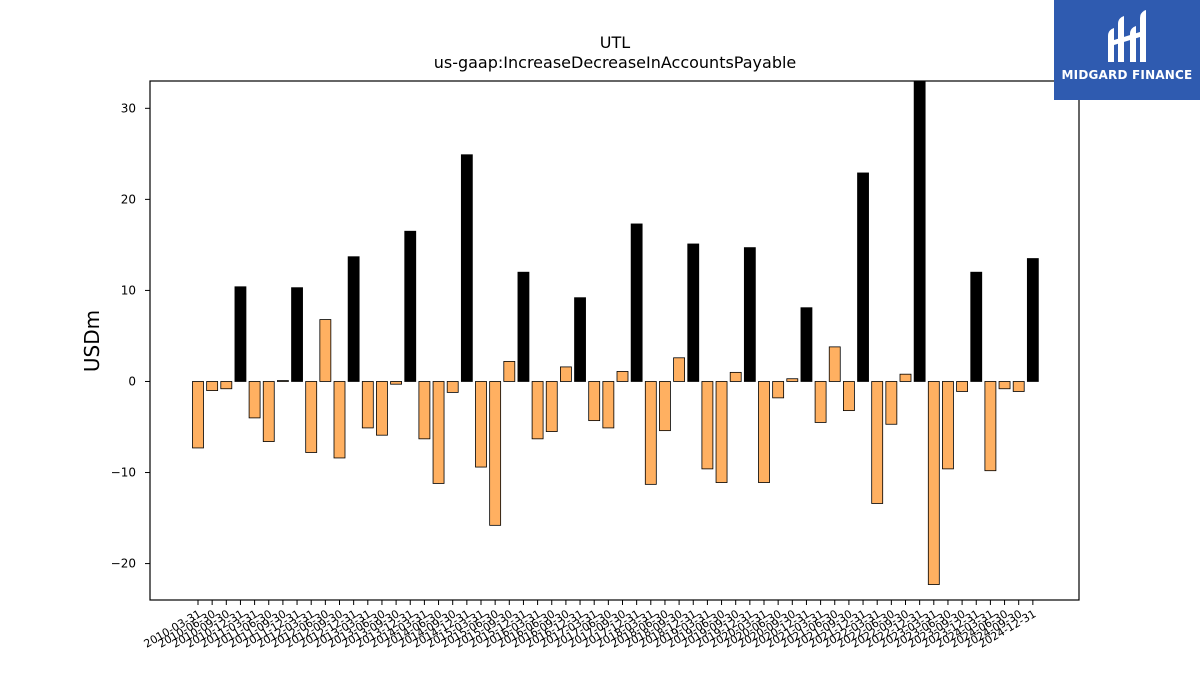 The width and height of the screenshot is (1200, 675). Describe the element at coordinates (128, 108) in the screenshot. I see `y-tick-label: 30` at that location.